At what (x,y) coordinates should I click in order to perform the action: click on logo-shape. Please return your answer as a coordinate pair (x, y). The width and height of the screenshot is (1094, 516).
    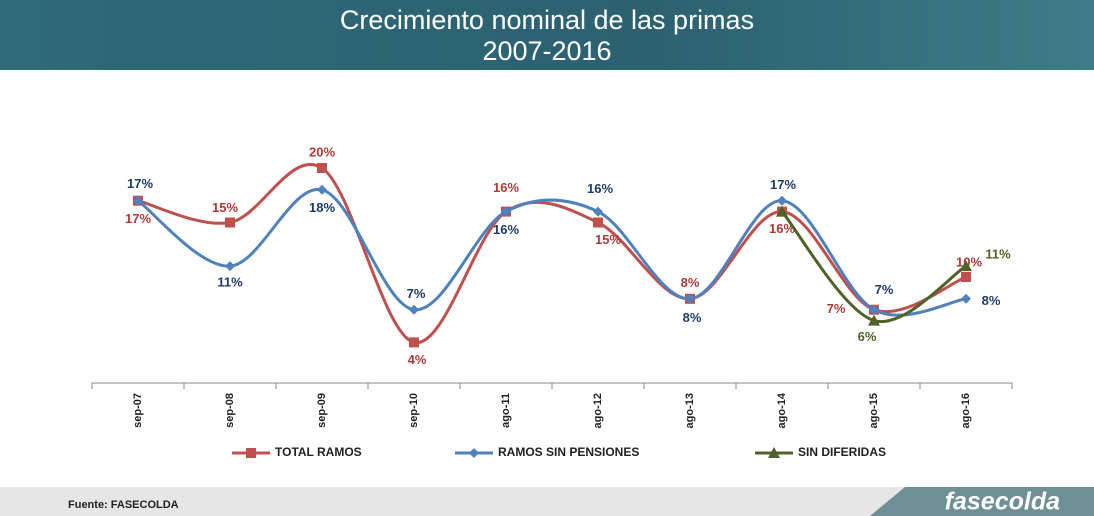
    Looking at the image, I should click on (982, 501).